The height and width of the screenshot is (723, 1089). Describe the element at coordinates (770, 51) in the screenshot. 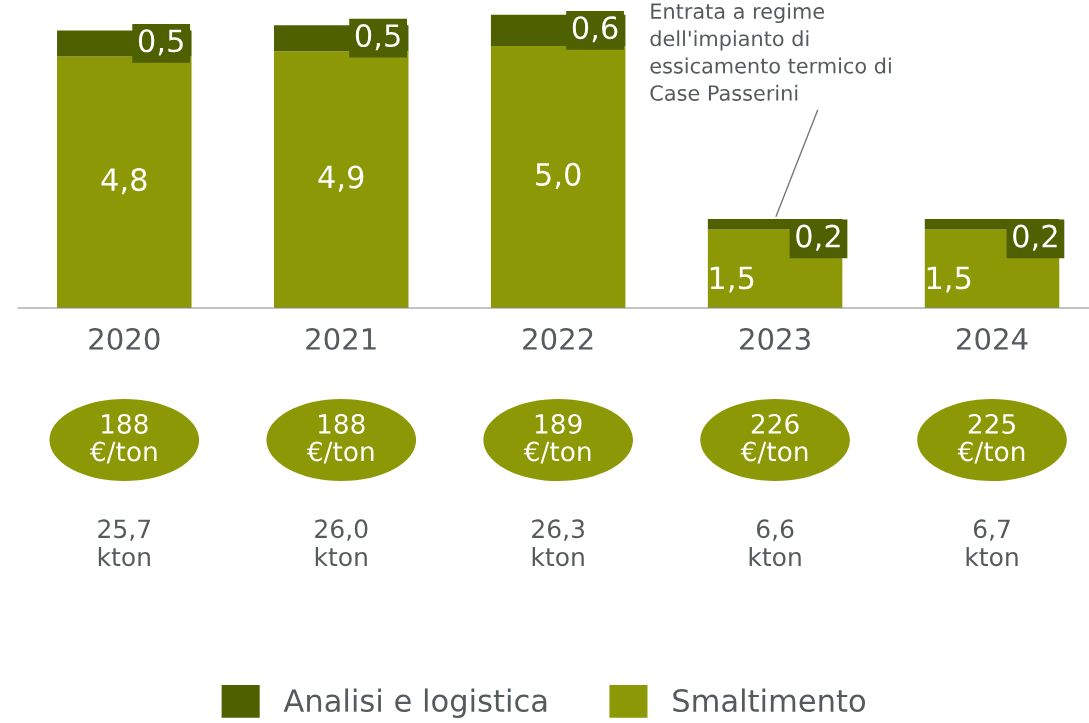

I see `annotation: Entrata a regime dell'impianto di essicamento termico di Case Passerini` at that location.